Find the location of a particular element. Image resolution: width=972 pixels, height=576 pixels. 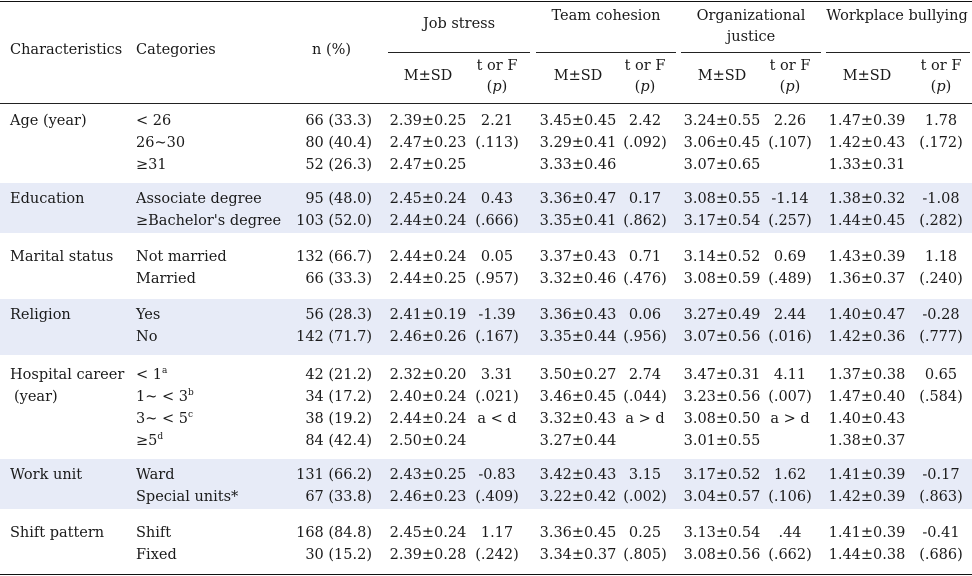

stat-cell: 0.71 (.476) is located at coordinates (645, 268).